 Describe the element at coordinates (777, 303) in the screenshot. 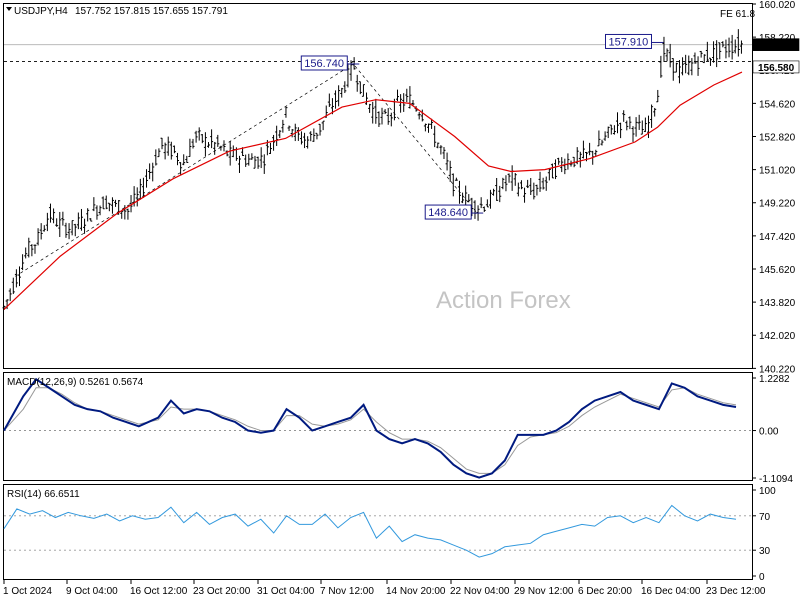

I see `price-axis-label: 143.820` at that location.